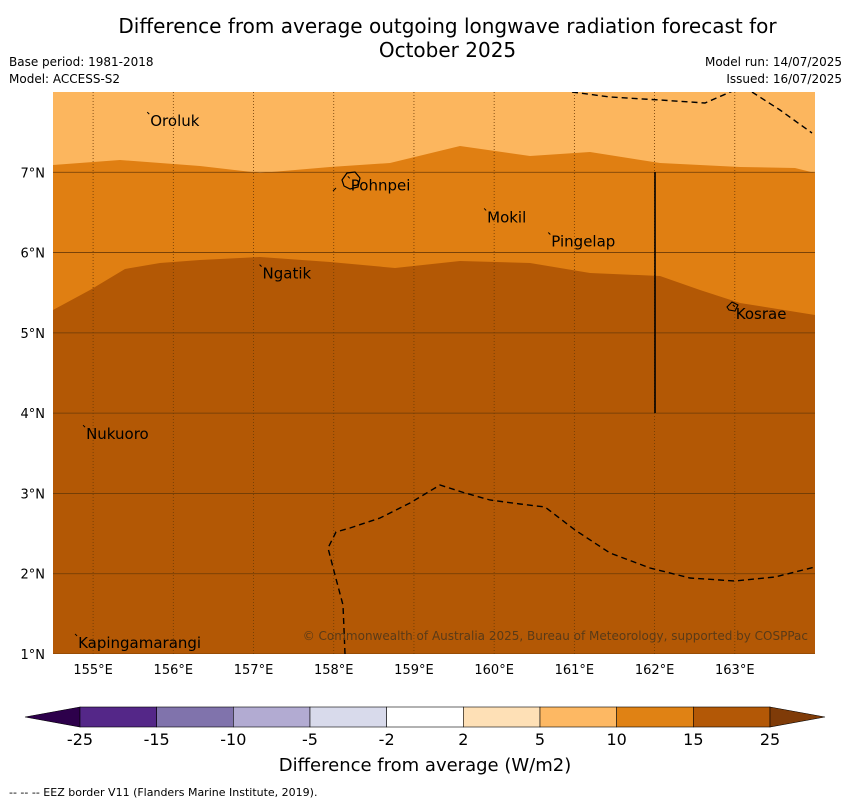 The height and width of the screenshot is (804, 850). What do you see at coordinates (334, 189) in the screenshot?
I see `islet-mark` at bounding box center [334, 189].